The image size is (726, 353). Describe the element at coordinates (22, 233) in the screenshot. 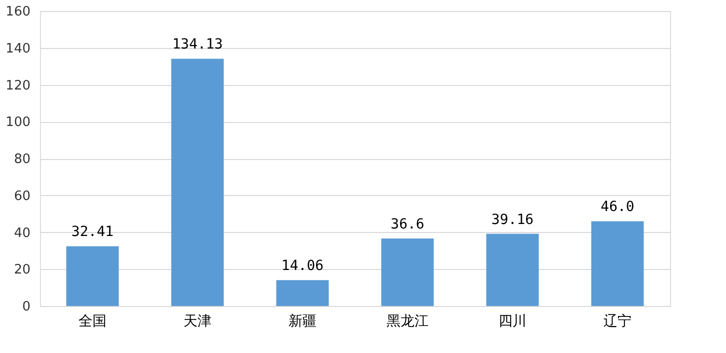

I see `y-tick-label: 40` at that location.